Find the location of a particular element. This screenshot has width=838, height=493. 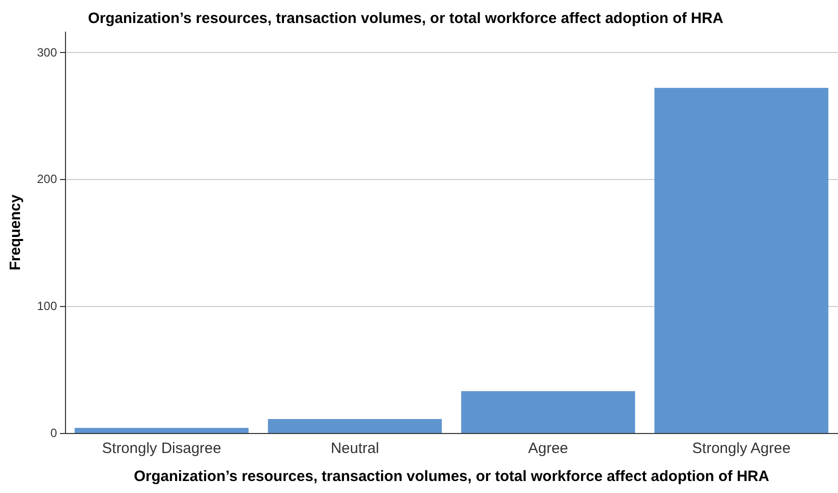

chart-title: Organization’s resources, transaction volumes, or total workforce affect adoption of HRA is located at coordinates (406, 18).